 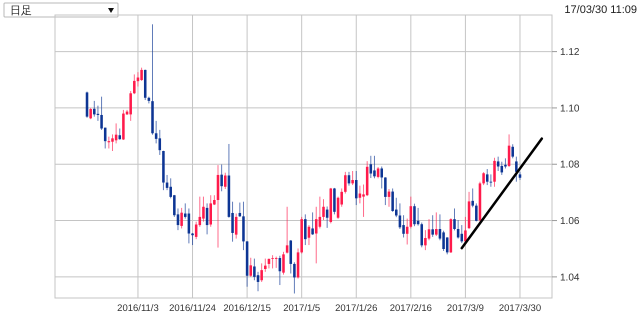 What do you see at coordinates (192, 308) in the screenshot?
I see `x-tick-label: 2016/11/24` at bounding box center [192, 308].